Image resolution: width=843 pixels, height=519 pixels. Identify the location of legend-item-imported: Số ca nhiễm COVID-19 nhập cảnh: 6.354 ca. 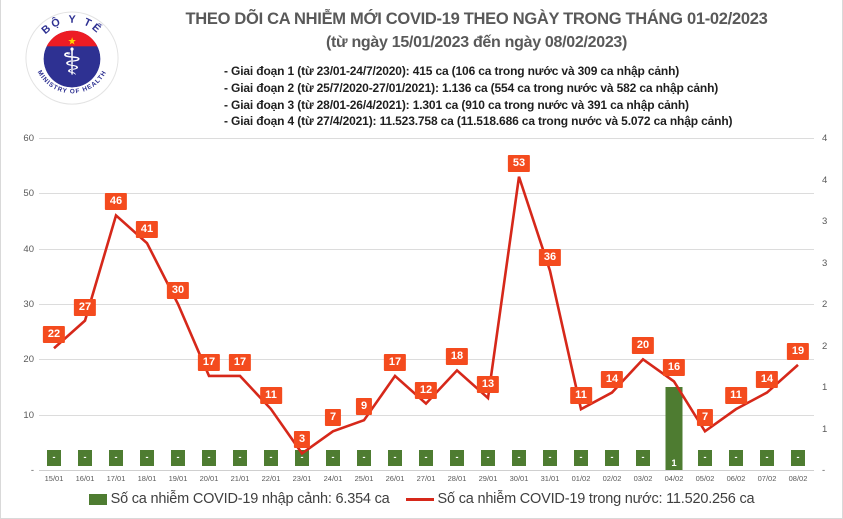
(239, 499).